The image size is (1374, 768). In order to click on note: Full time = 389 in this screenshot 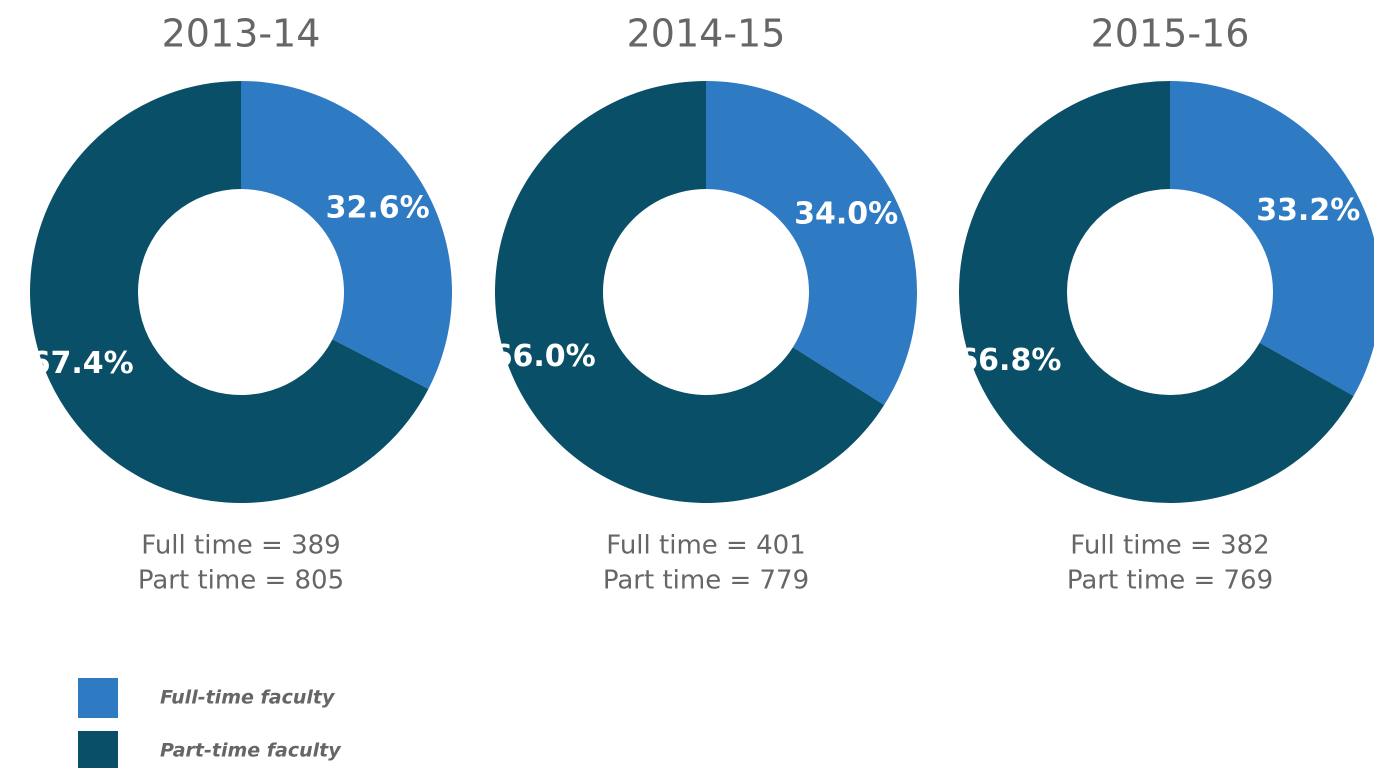, I will do `click(240, 546)`.